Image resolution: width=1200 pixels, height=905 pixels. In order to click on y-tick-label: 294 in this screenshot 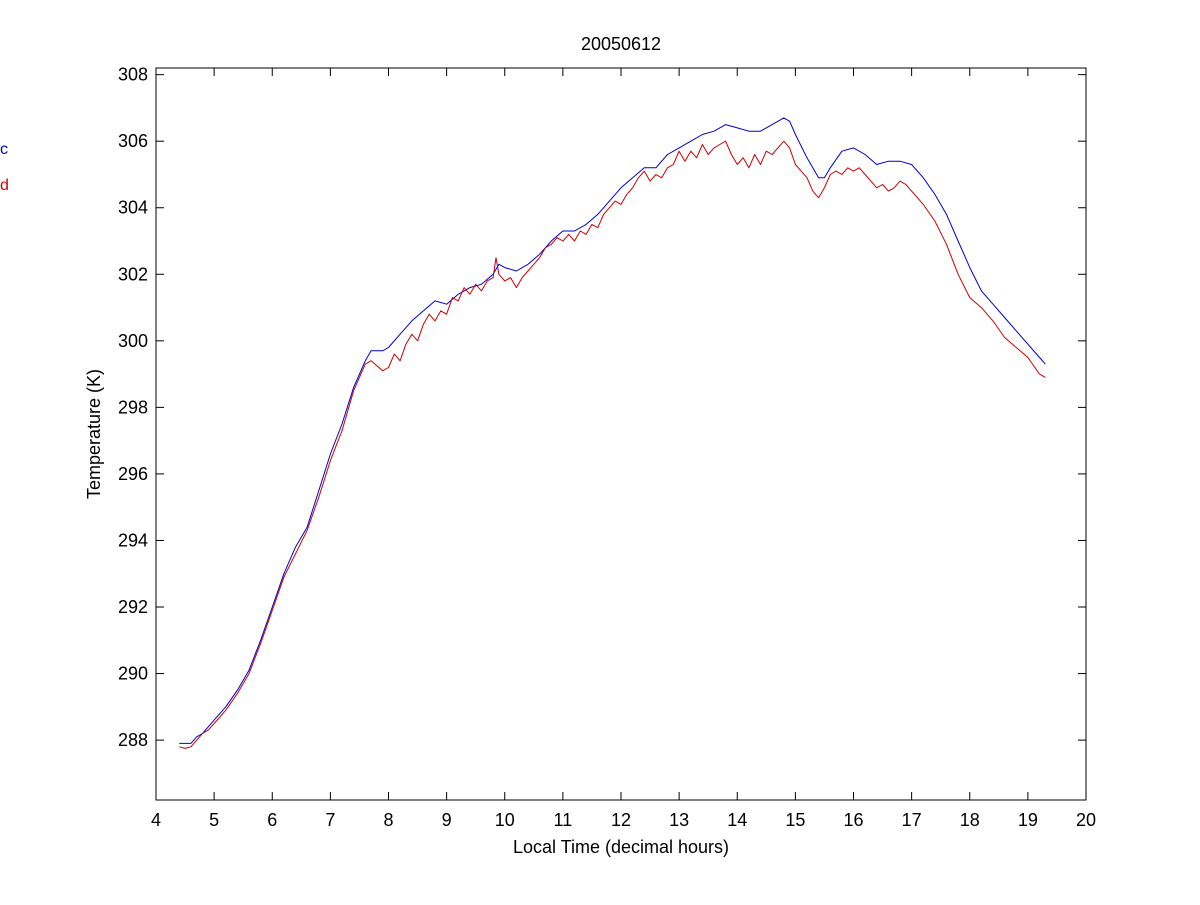, I will do `click(133, 540)`.